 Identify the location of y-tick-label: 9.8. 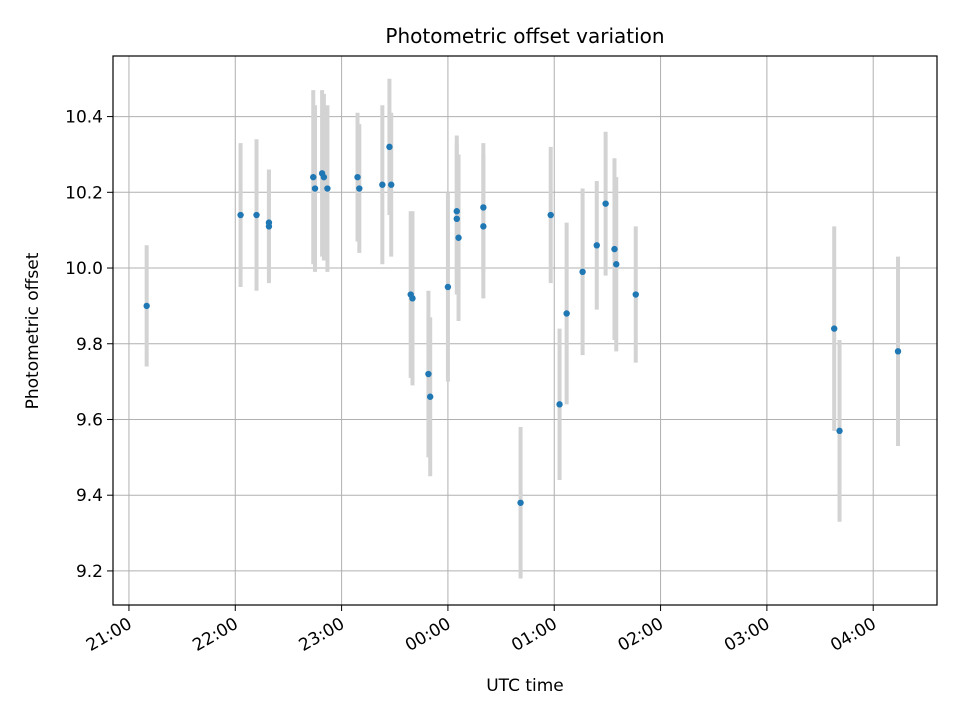
(89, 345).